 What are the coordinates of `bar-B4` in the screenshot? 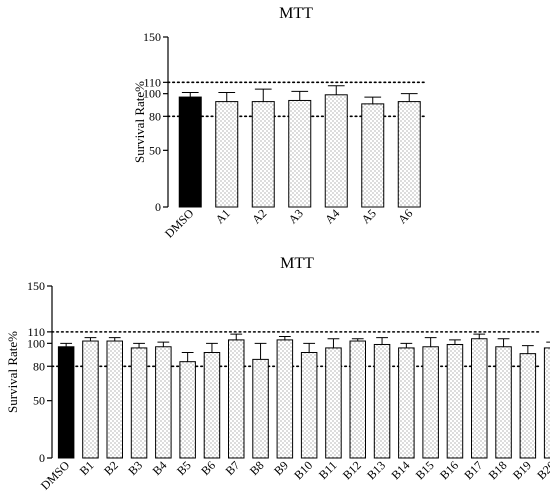 It's located at (163, 402).